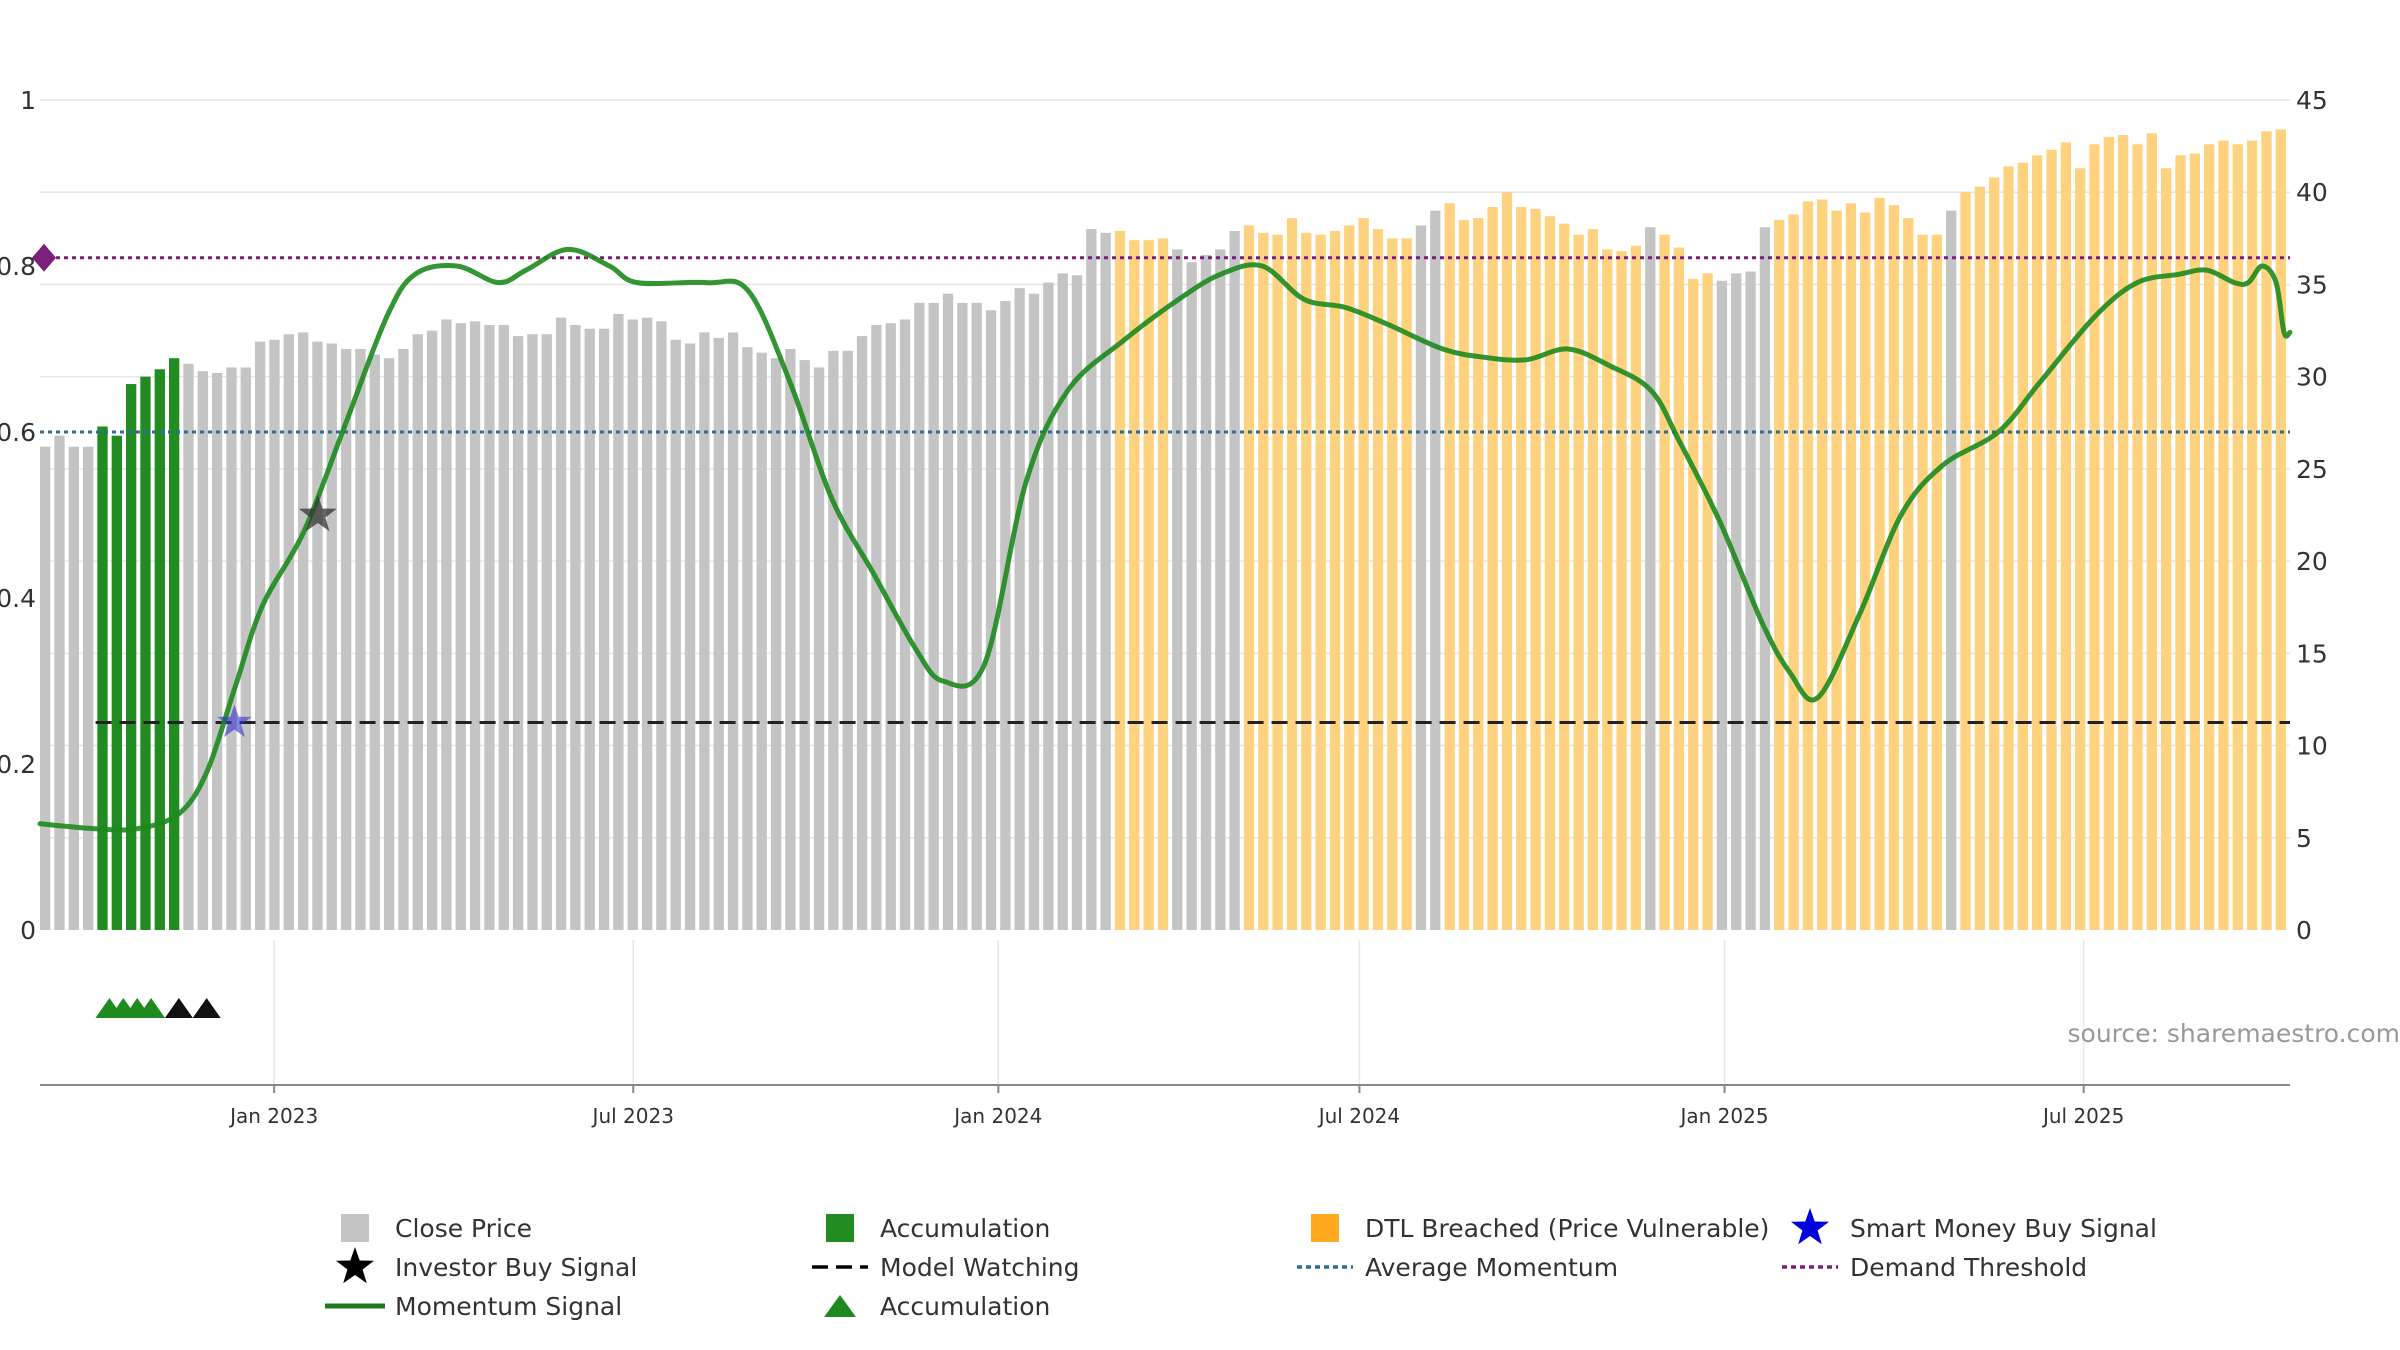  What do you see at coordinates (1491, 1267) in the screenshot?
I see `legend-label: Average Momentum` at bounding box center [1491, 1267].